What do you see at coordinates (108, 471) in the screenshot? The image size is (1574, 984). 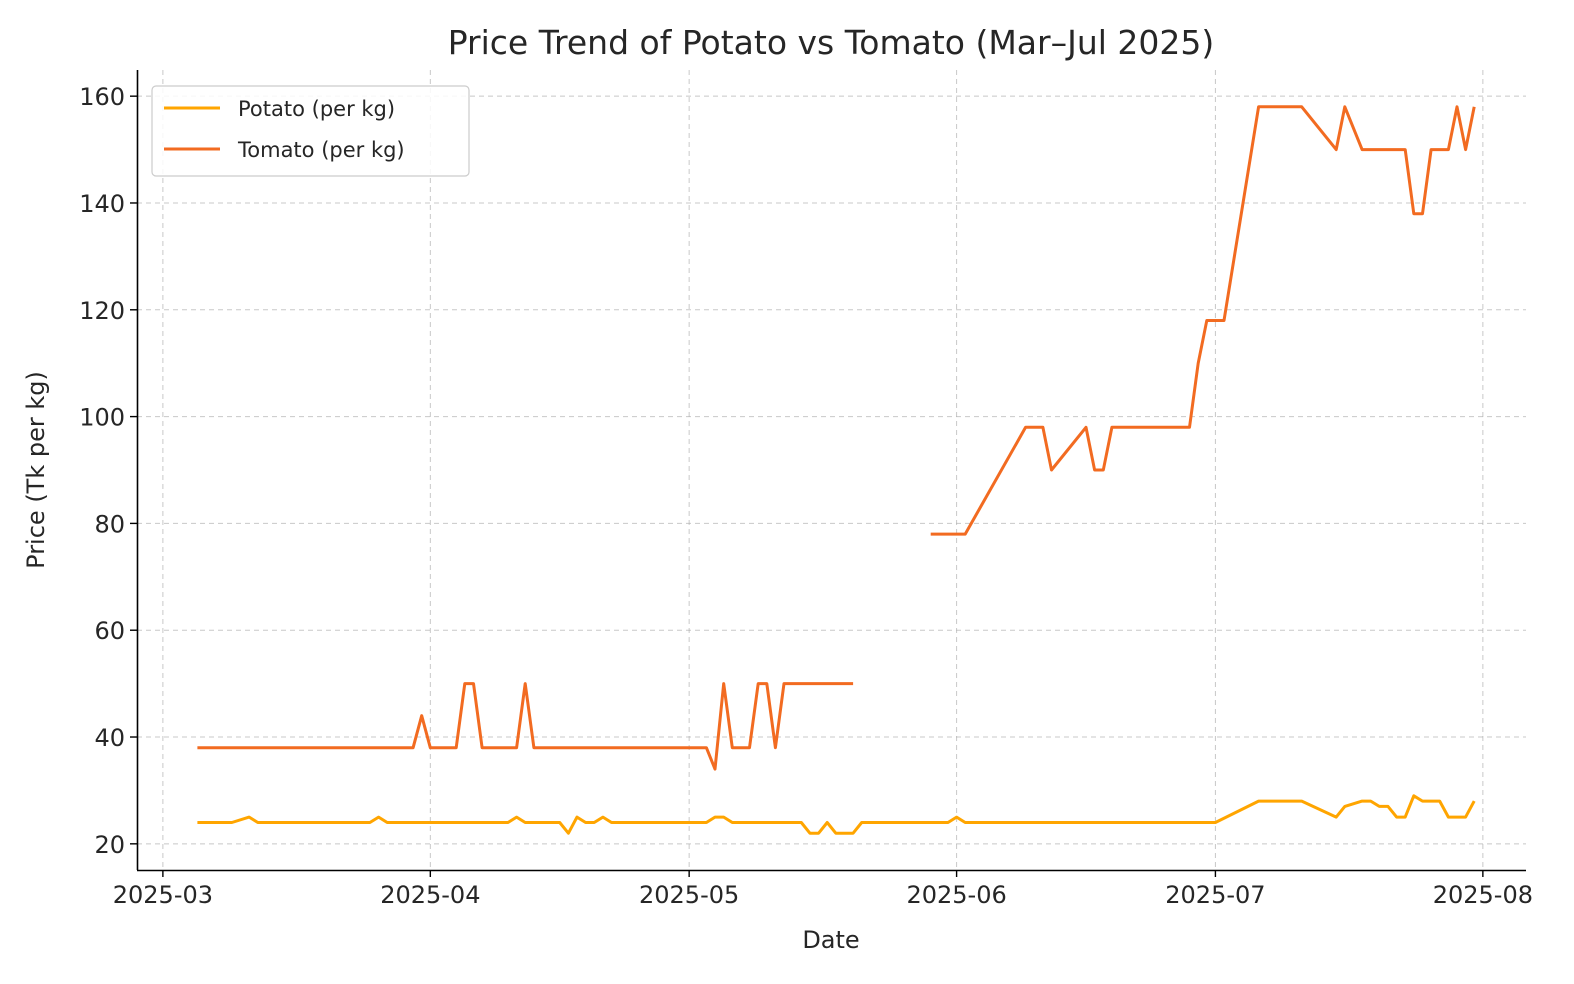 I see `y-ticks: 20 40 60 80 100 120 140 160` at bounding box center [108, 471].